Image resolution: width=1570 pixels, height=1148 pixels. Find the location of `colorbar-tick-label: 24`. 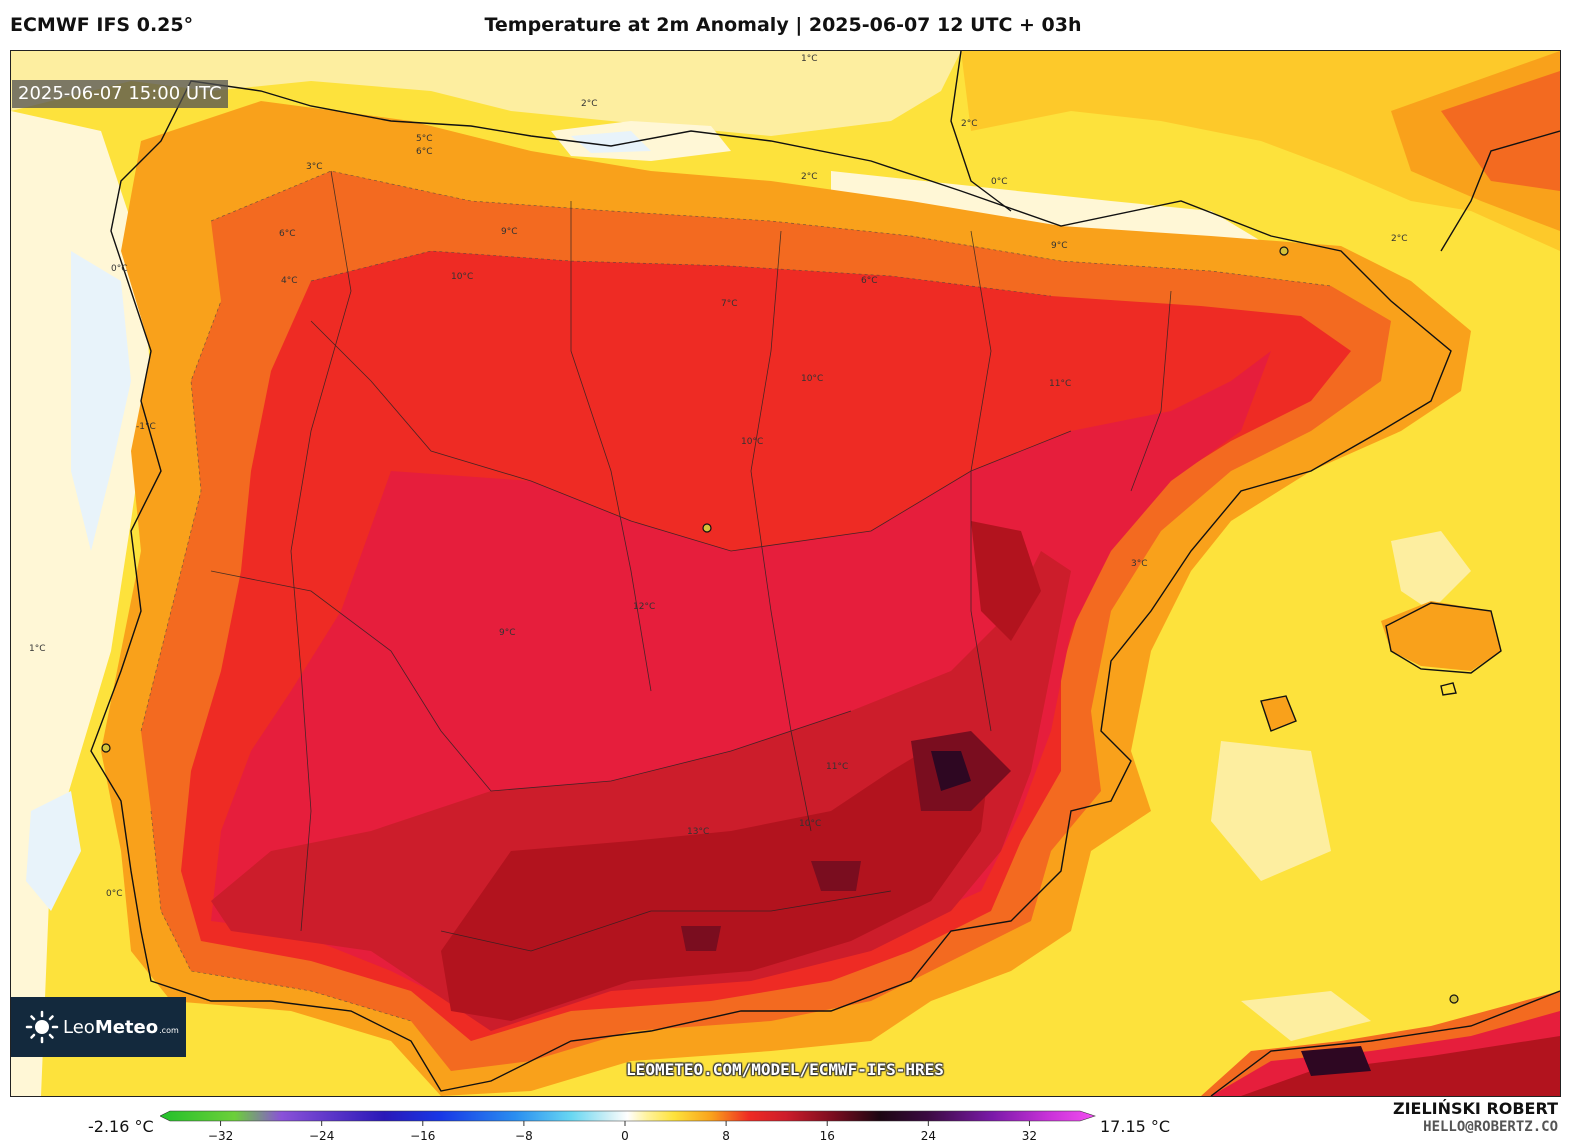

colorbar-tick-label: 24 is located at coordinates (928, 1136).